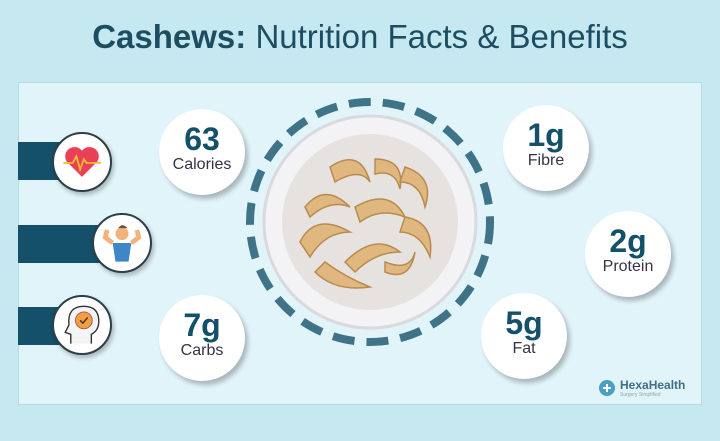 Image resolution: width=720 pixels, height=441 pixels. I want to click on title-bold: Cashews:, so click(169, 36).